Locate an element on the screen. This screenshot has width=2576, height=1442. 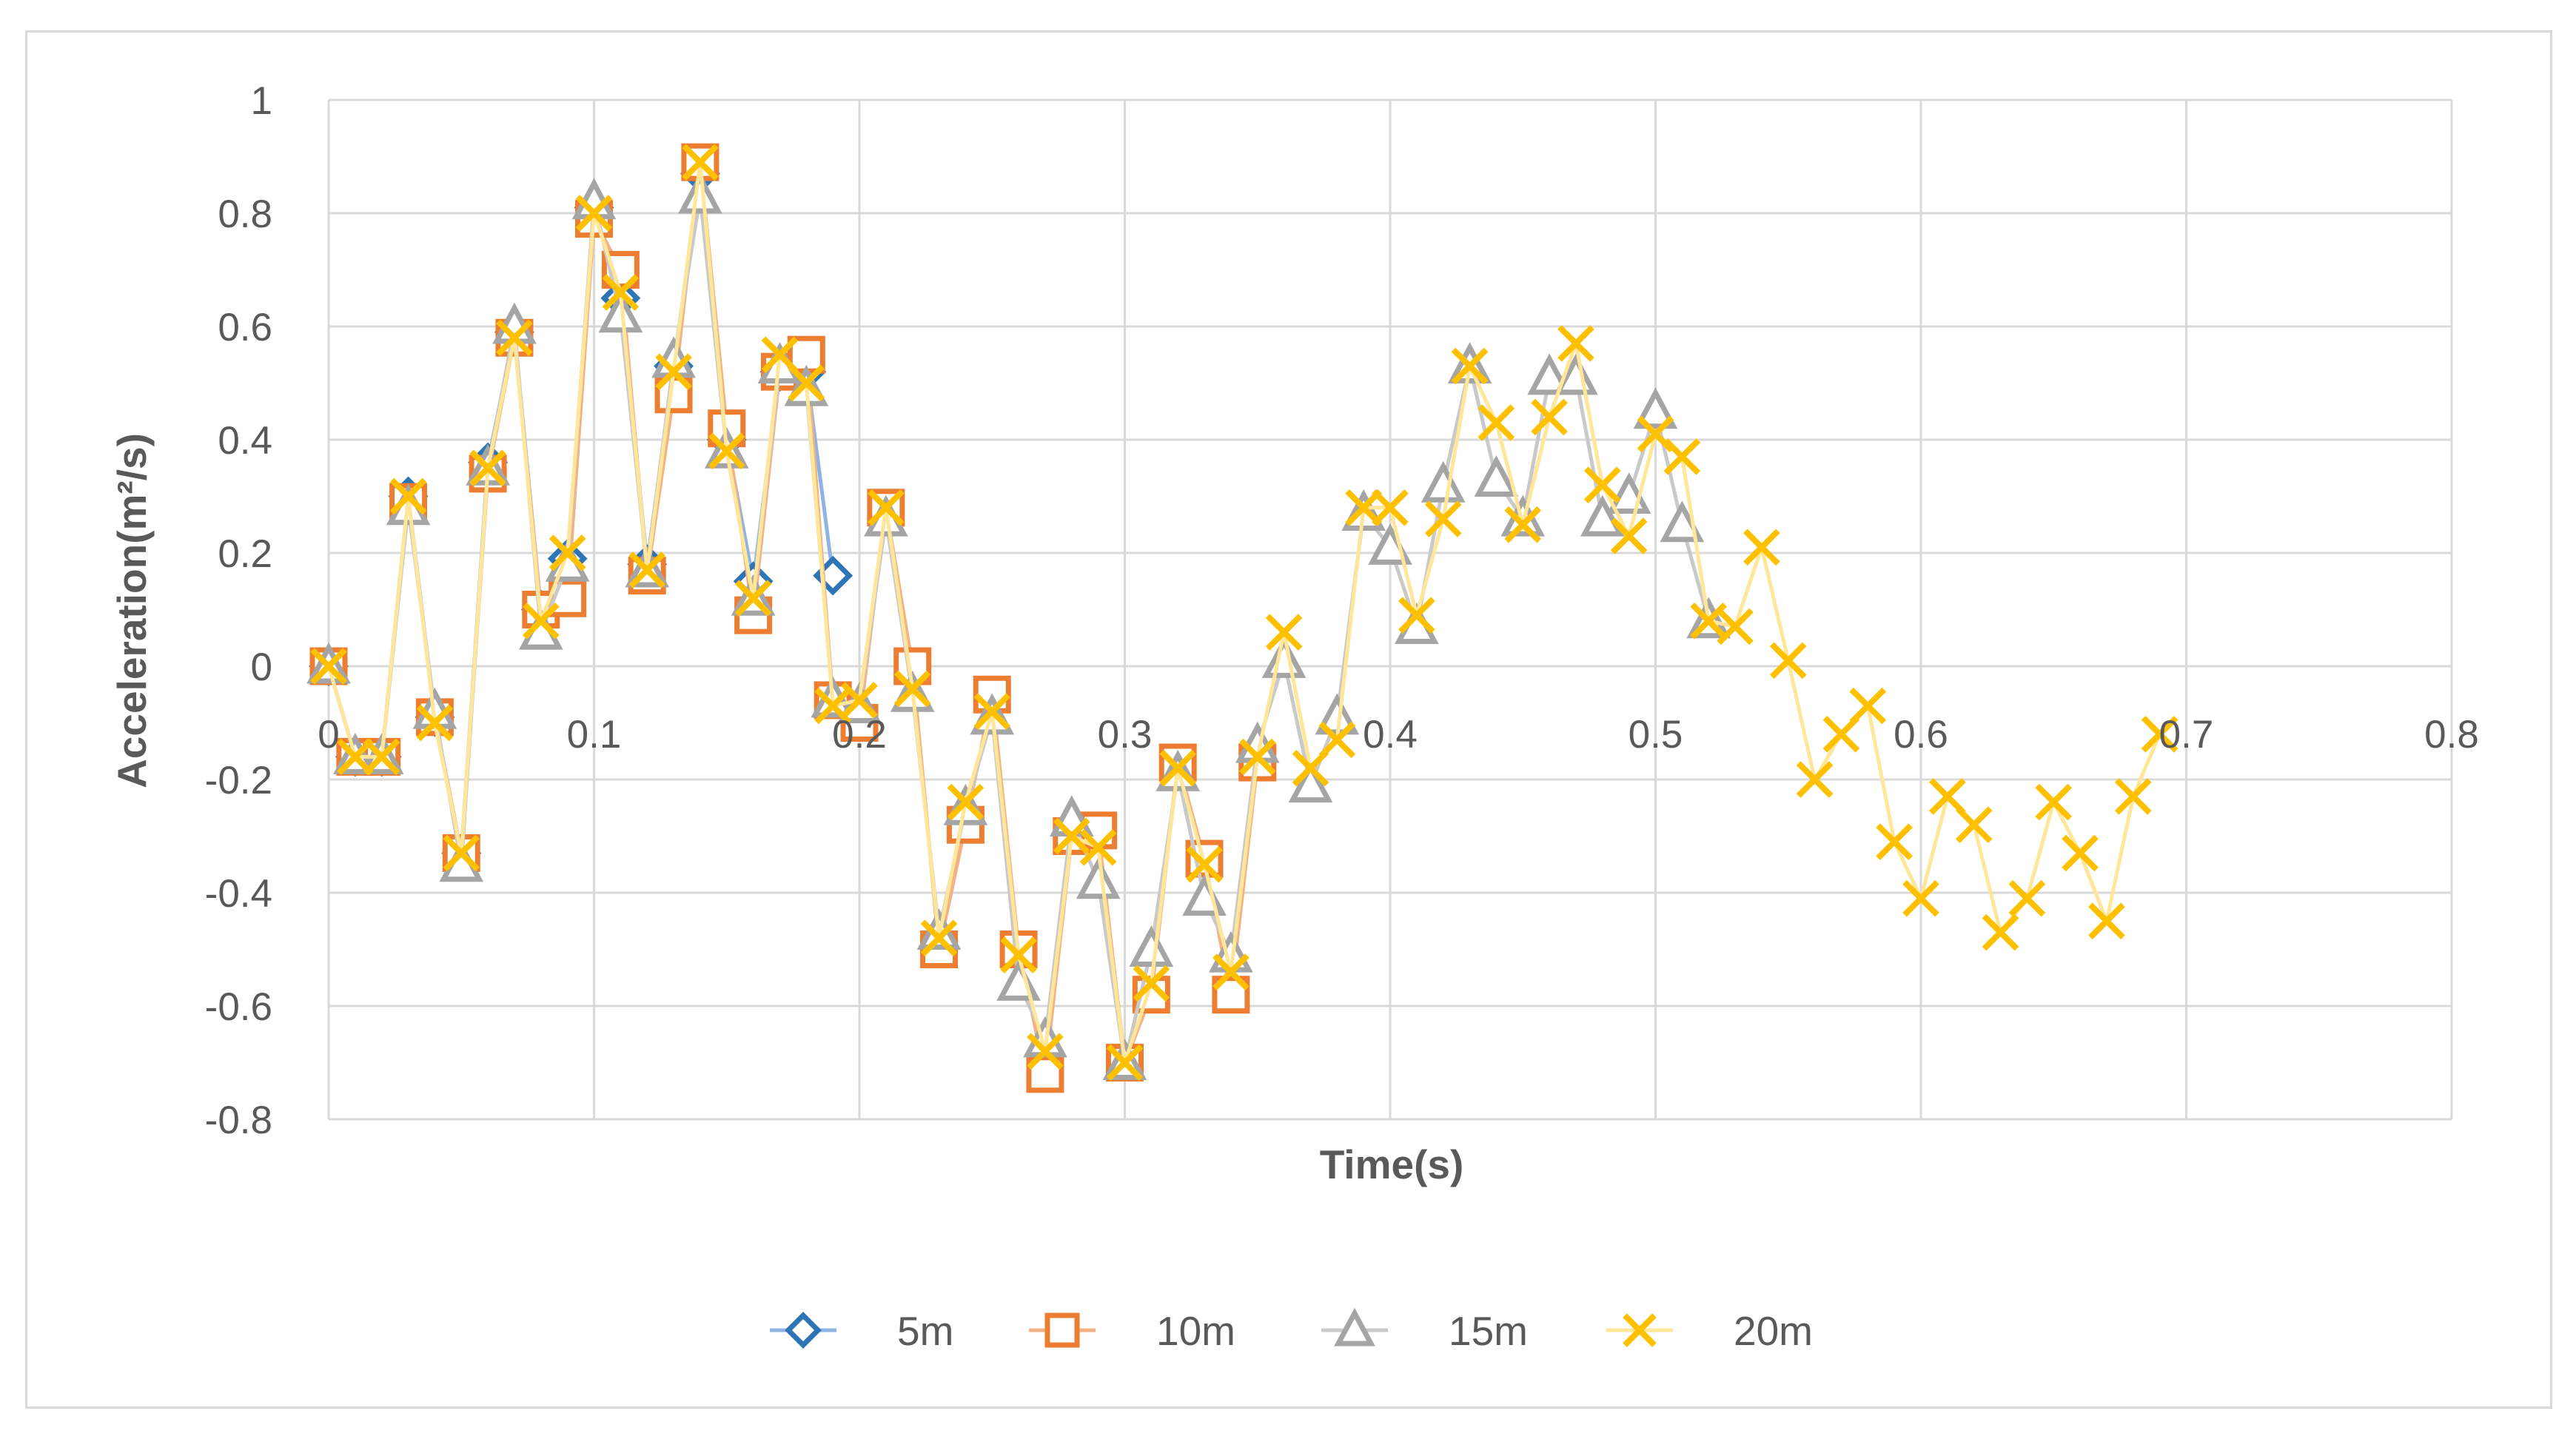
y-tick-label: -0.6 is located at coordinates (238, 1007).